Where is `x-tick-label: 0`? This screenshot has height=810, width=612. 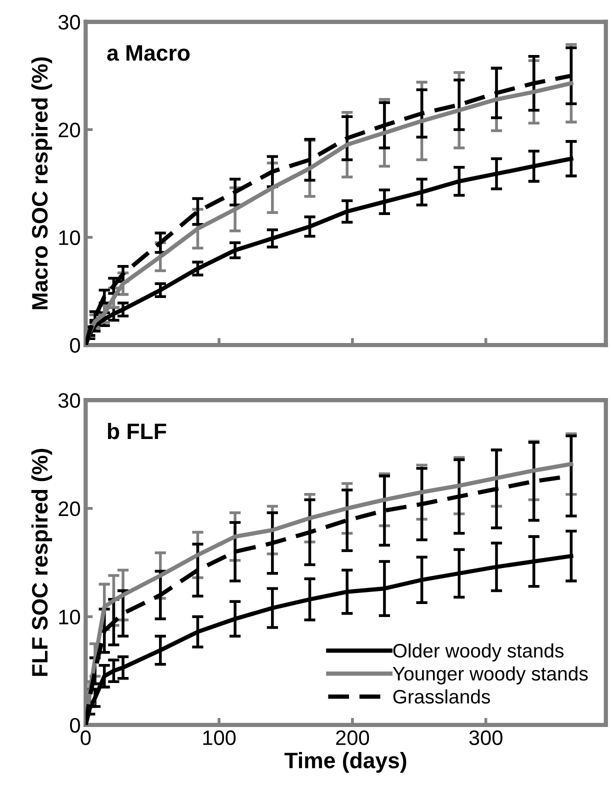 x-tick-label: 0 is located at coordinates (85, 738).